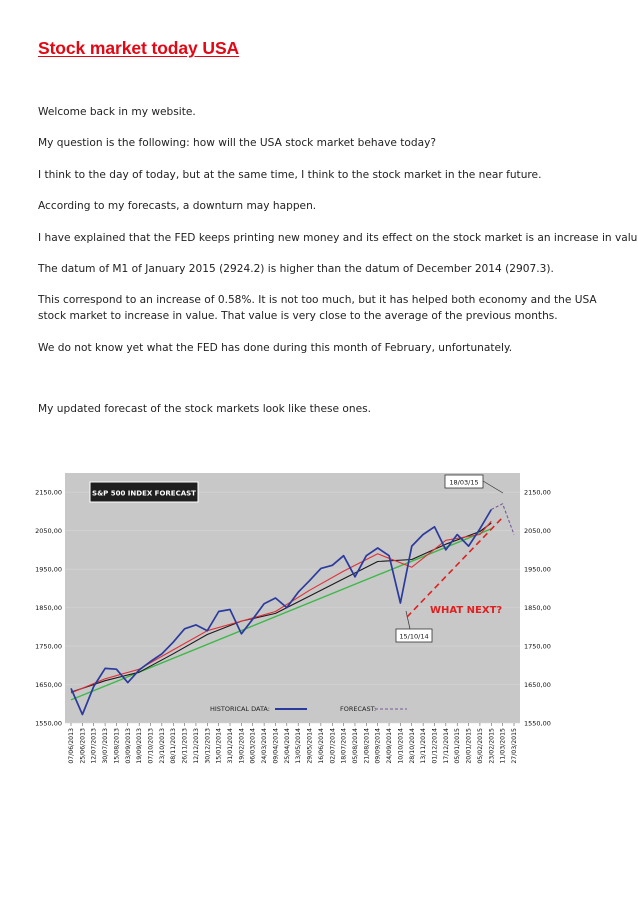 The height and width of the screenshot is (903, 638). What do you see at coordinates (139, 746) in the screenshot?
I see `x-tick-label: 19/09/2013` at bounding box center [139, 746].